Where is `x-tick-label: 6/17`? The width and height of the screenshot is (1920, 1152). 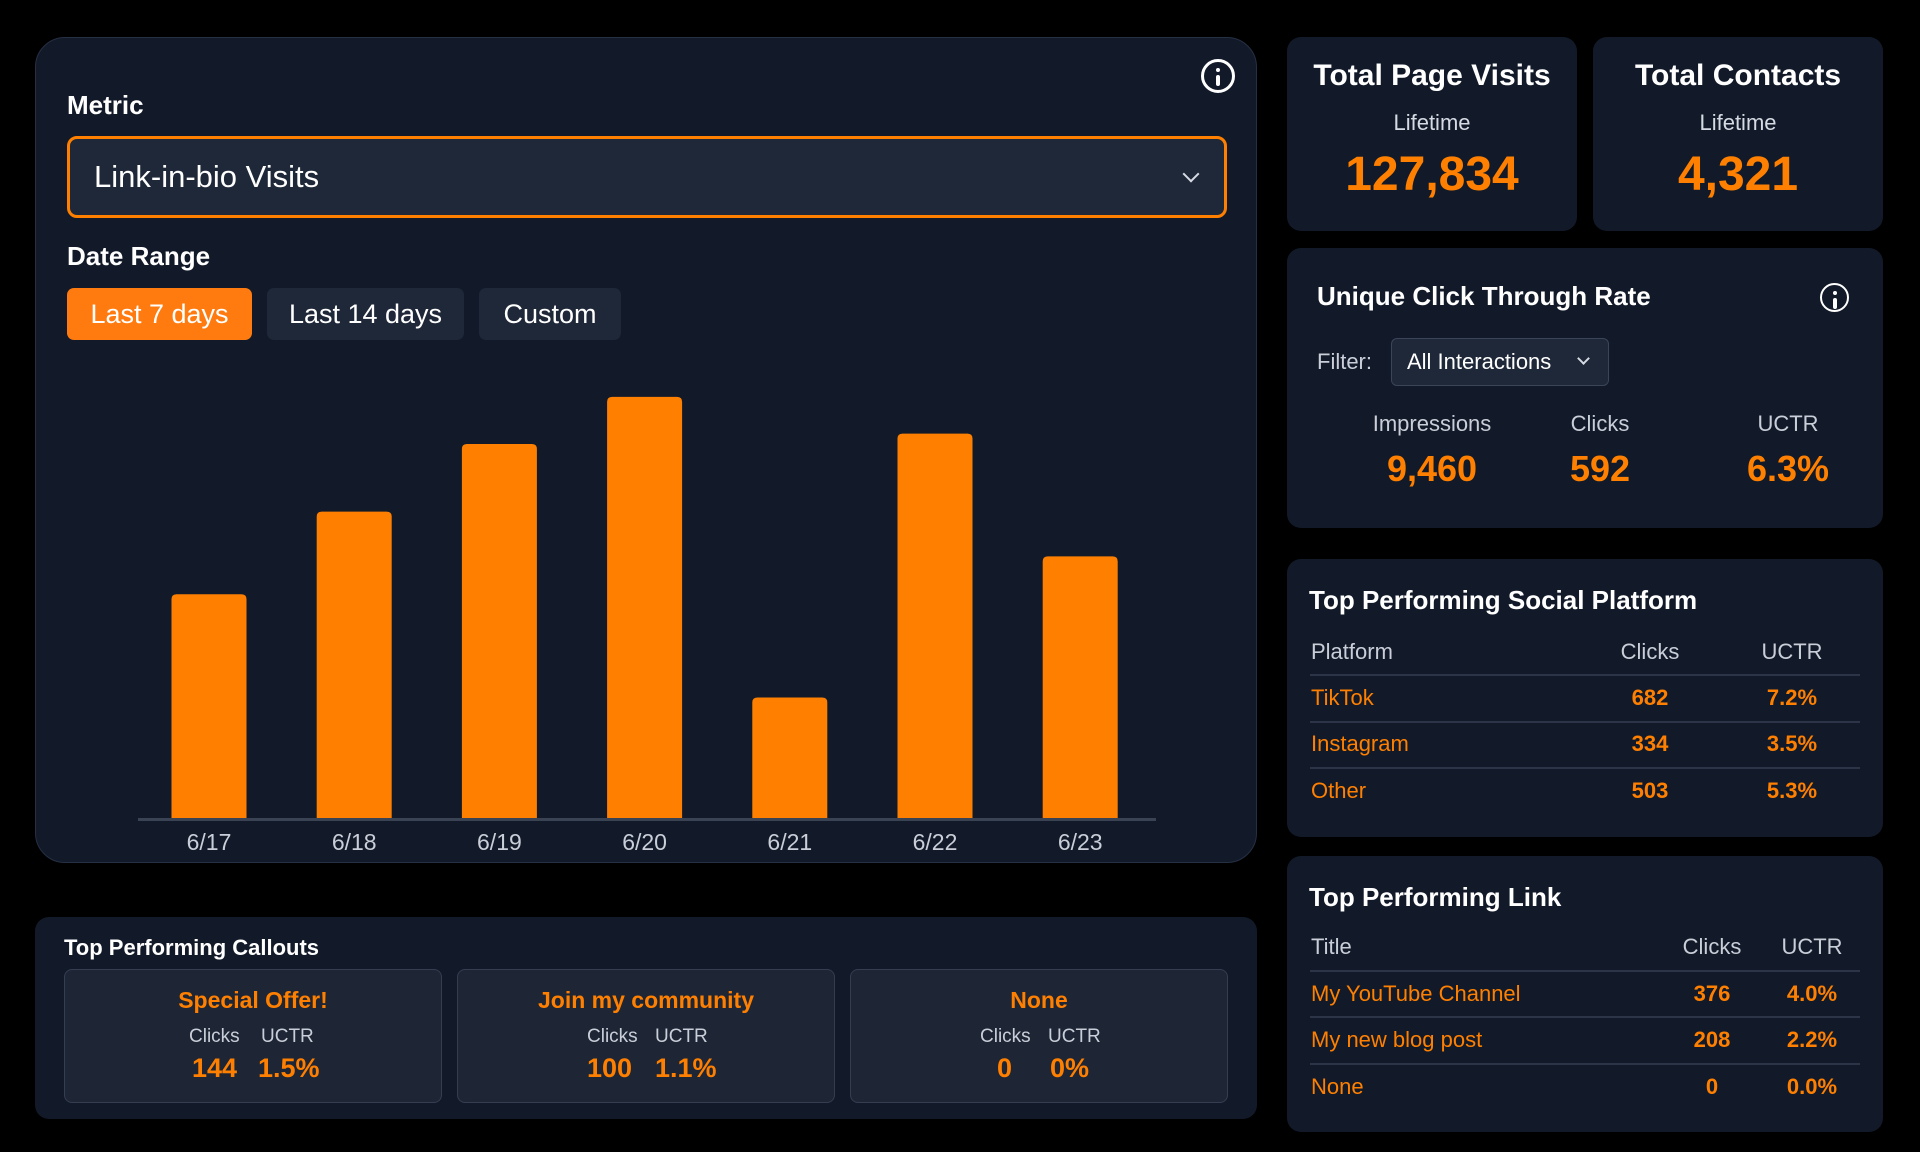
x-tick-label: 6/17 is located at coordinates (209, 842).